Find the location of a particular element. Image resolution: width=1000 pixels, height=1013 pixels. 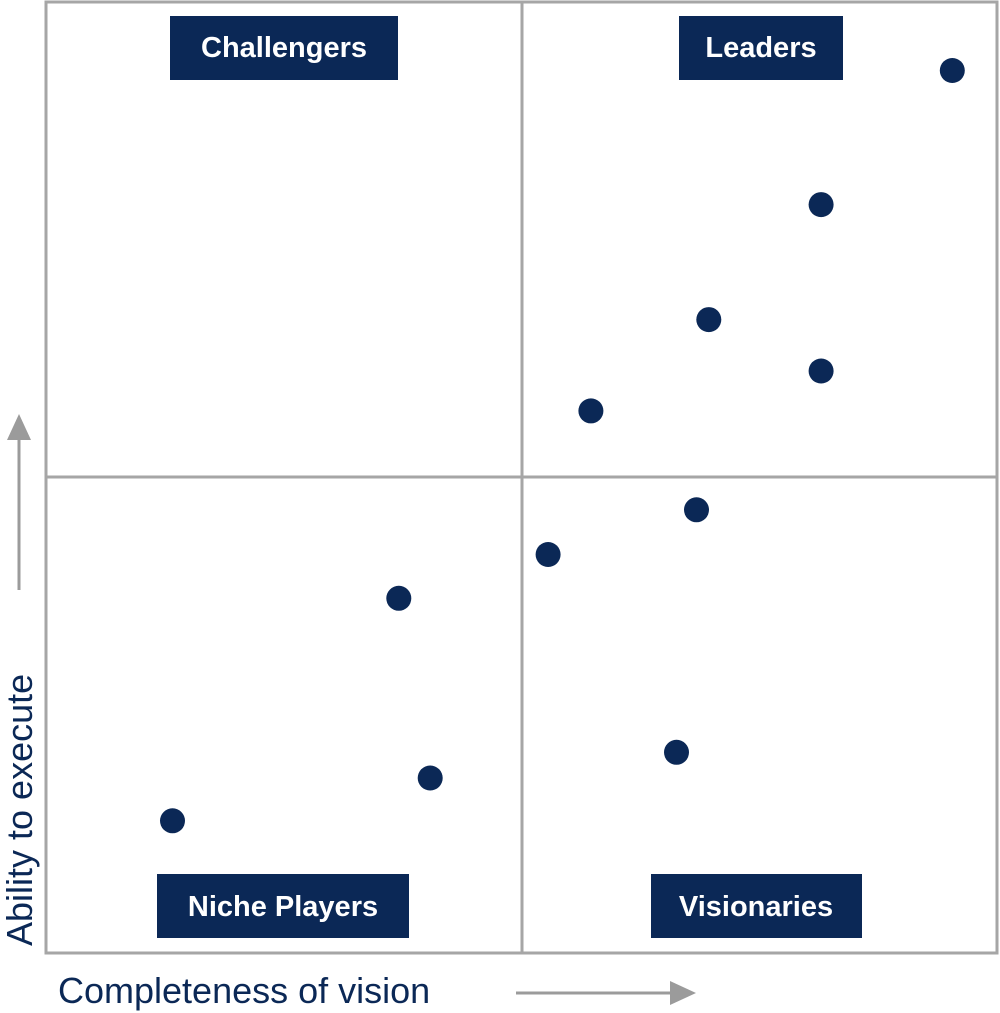

quadrant-label-leaders: Leaders is located at coordinates (761, 48).